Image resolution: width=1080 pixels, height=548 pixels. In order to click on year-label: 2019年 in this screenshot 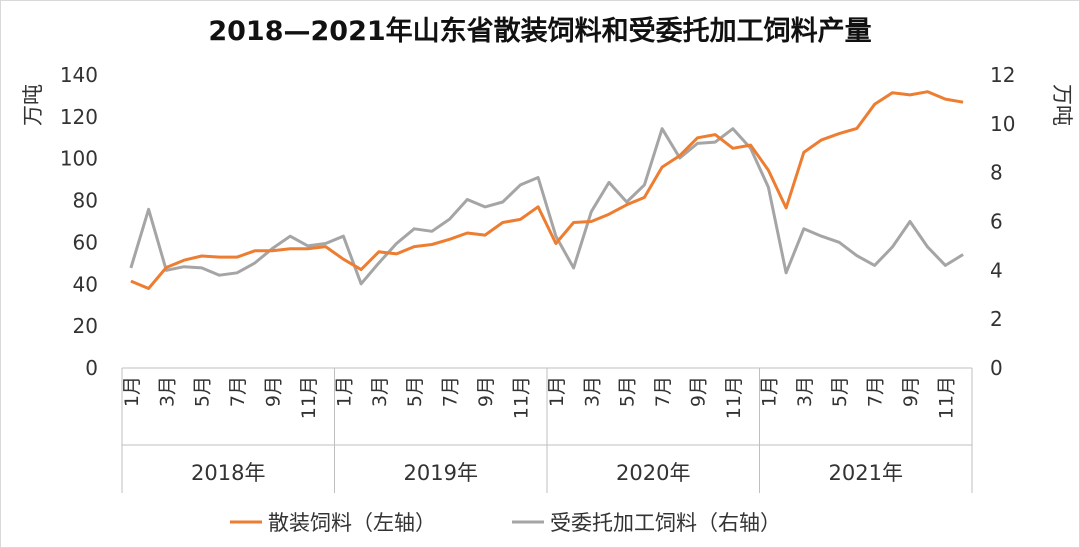, I will do `click(441, 473)`.